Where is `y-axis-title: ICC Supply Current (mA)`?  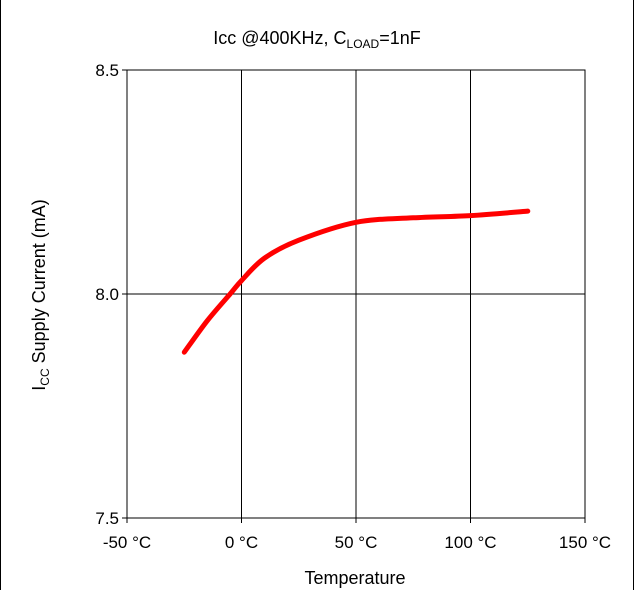 y-axis-title: ICC Supply Current (mA) is located at coordinates (40, 294).